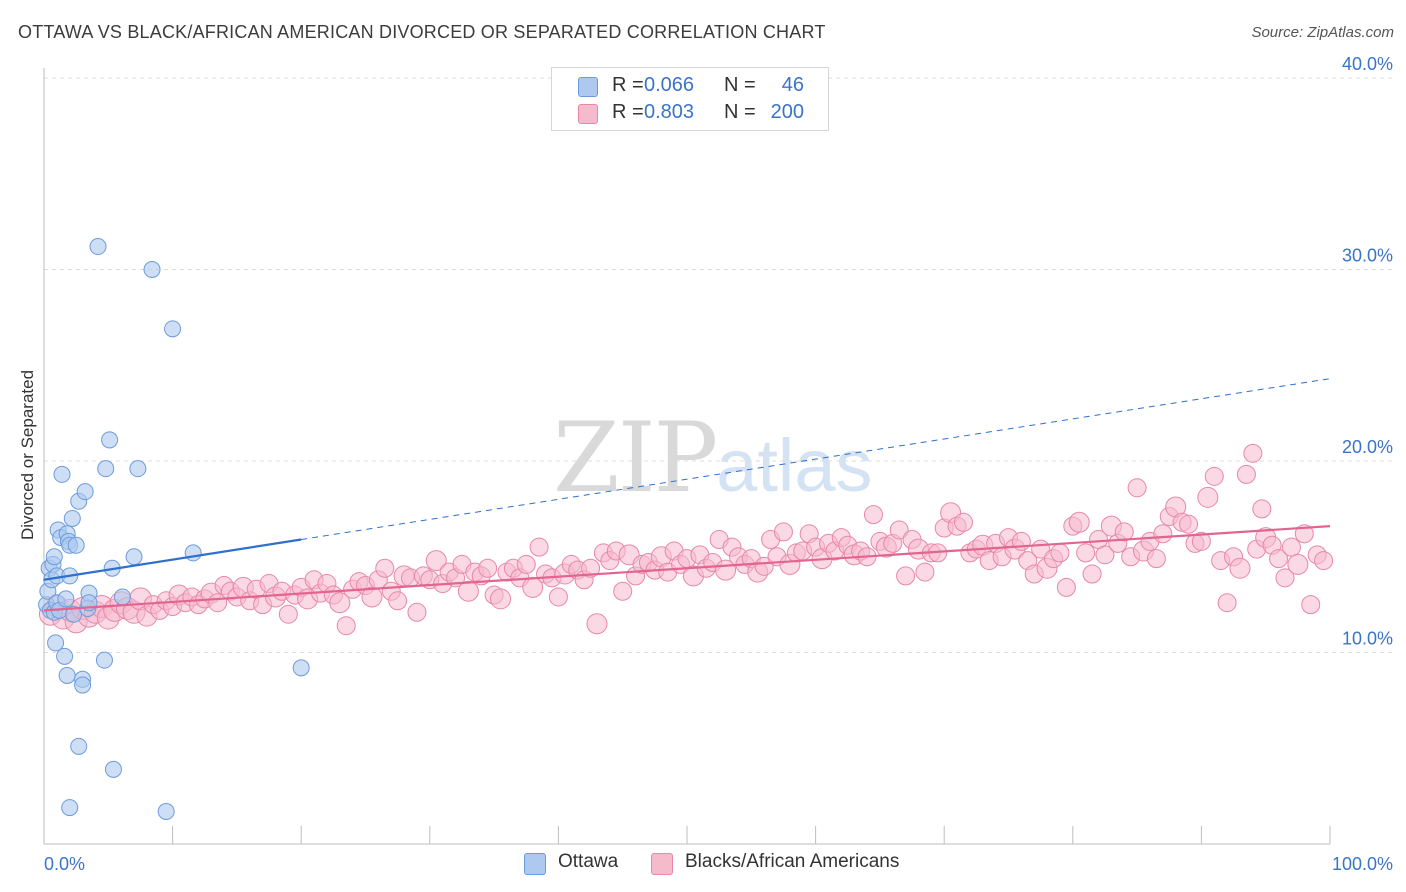 The image size is (1406, 892). Describe the element at coordinates (669, 85) in the screenshot. I see `legend-r-value: 0.066` at that location.